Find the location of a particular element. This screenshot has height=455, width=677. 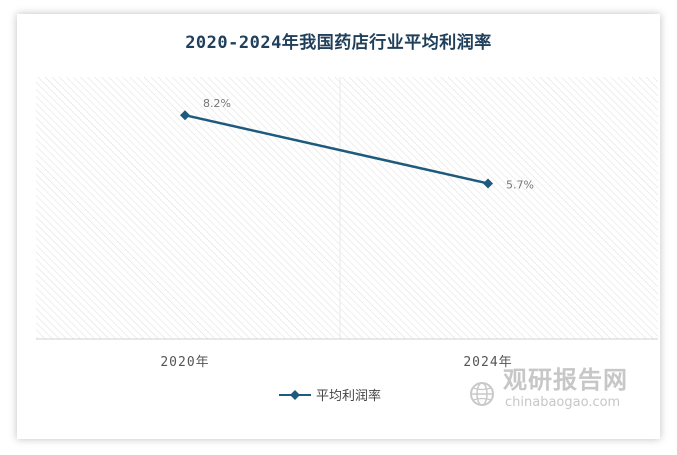

legend-marker is located at coordinates (295, 395).